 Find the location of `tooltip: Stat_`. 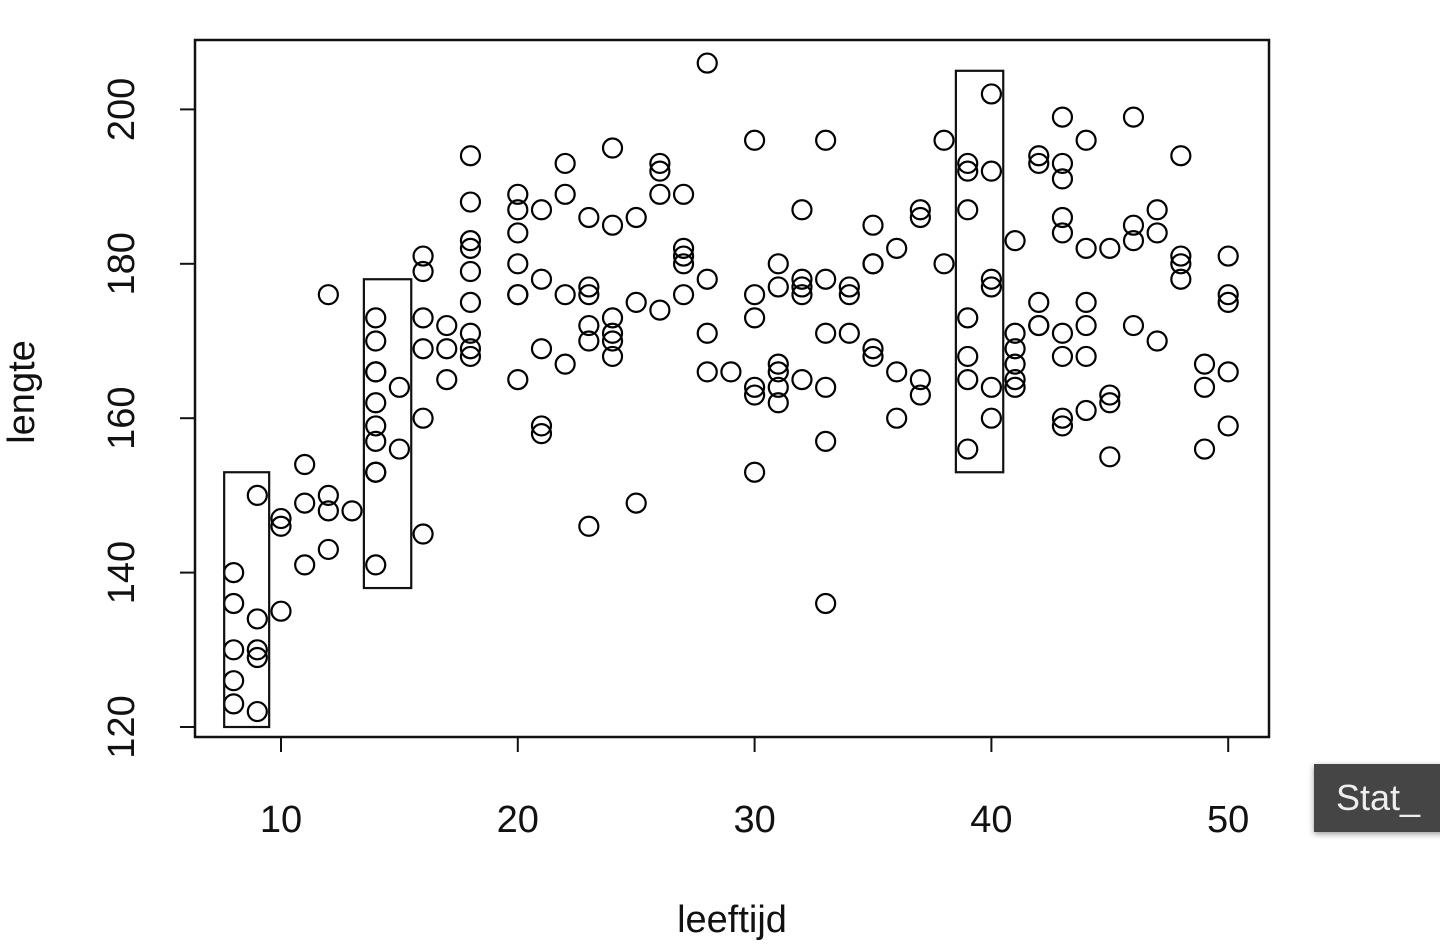

tooltip: Stat_ is located at coordinates (1377, 798).